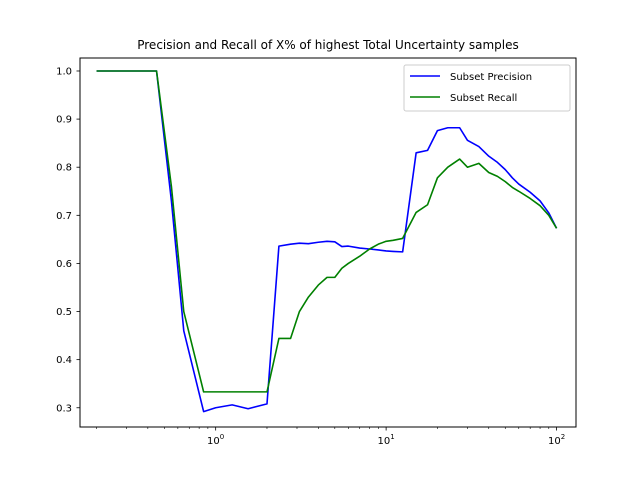  I want to click on y-tick-label: 1.0, so click(64, 71).